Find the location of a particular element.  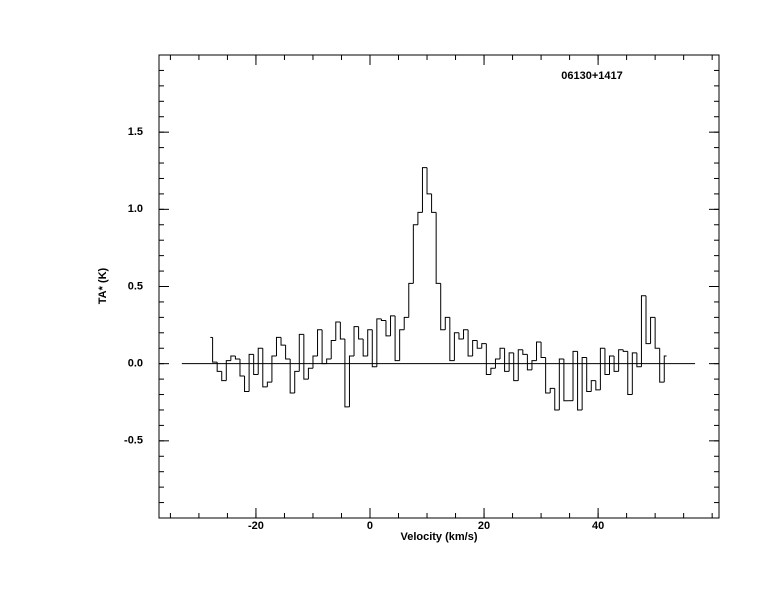

x-tick-label: -20 is located at coordinates (256, 526).